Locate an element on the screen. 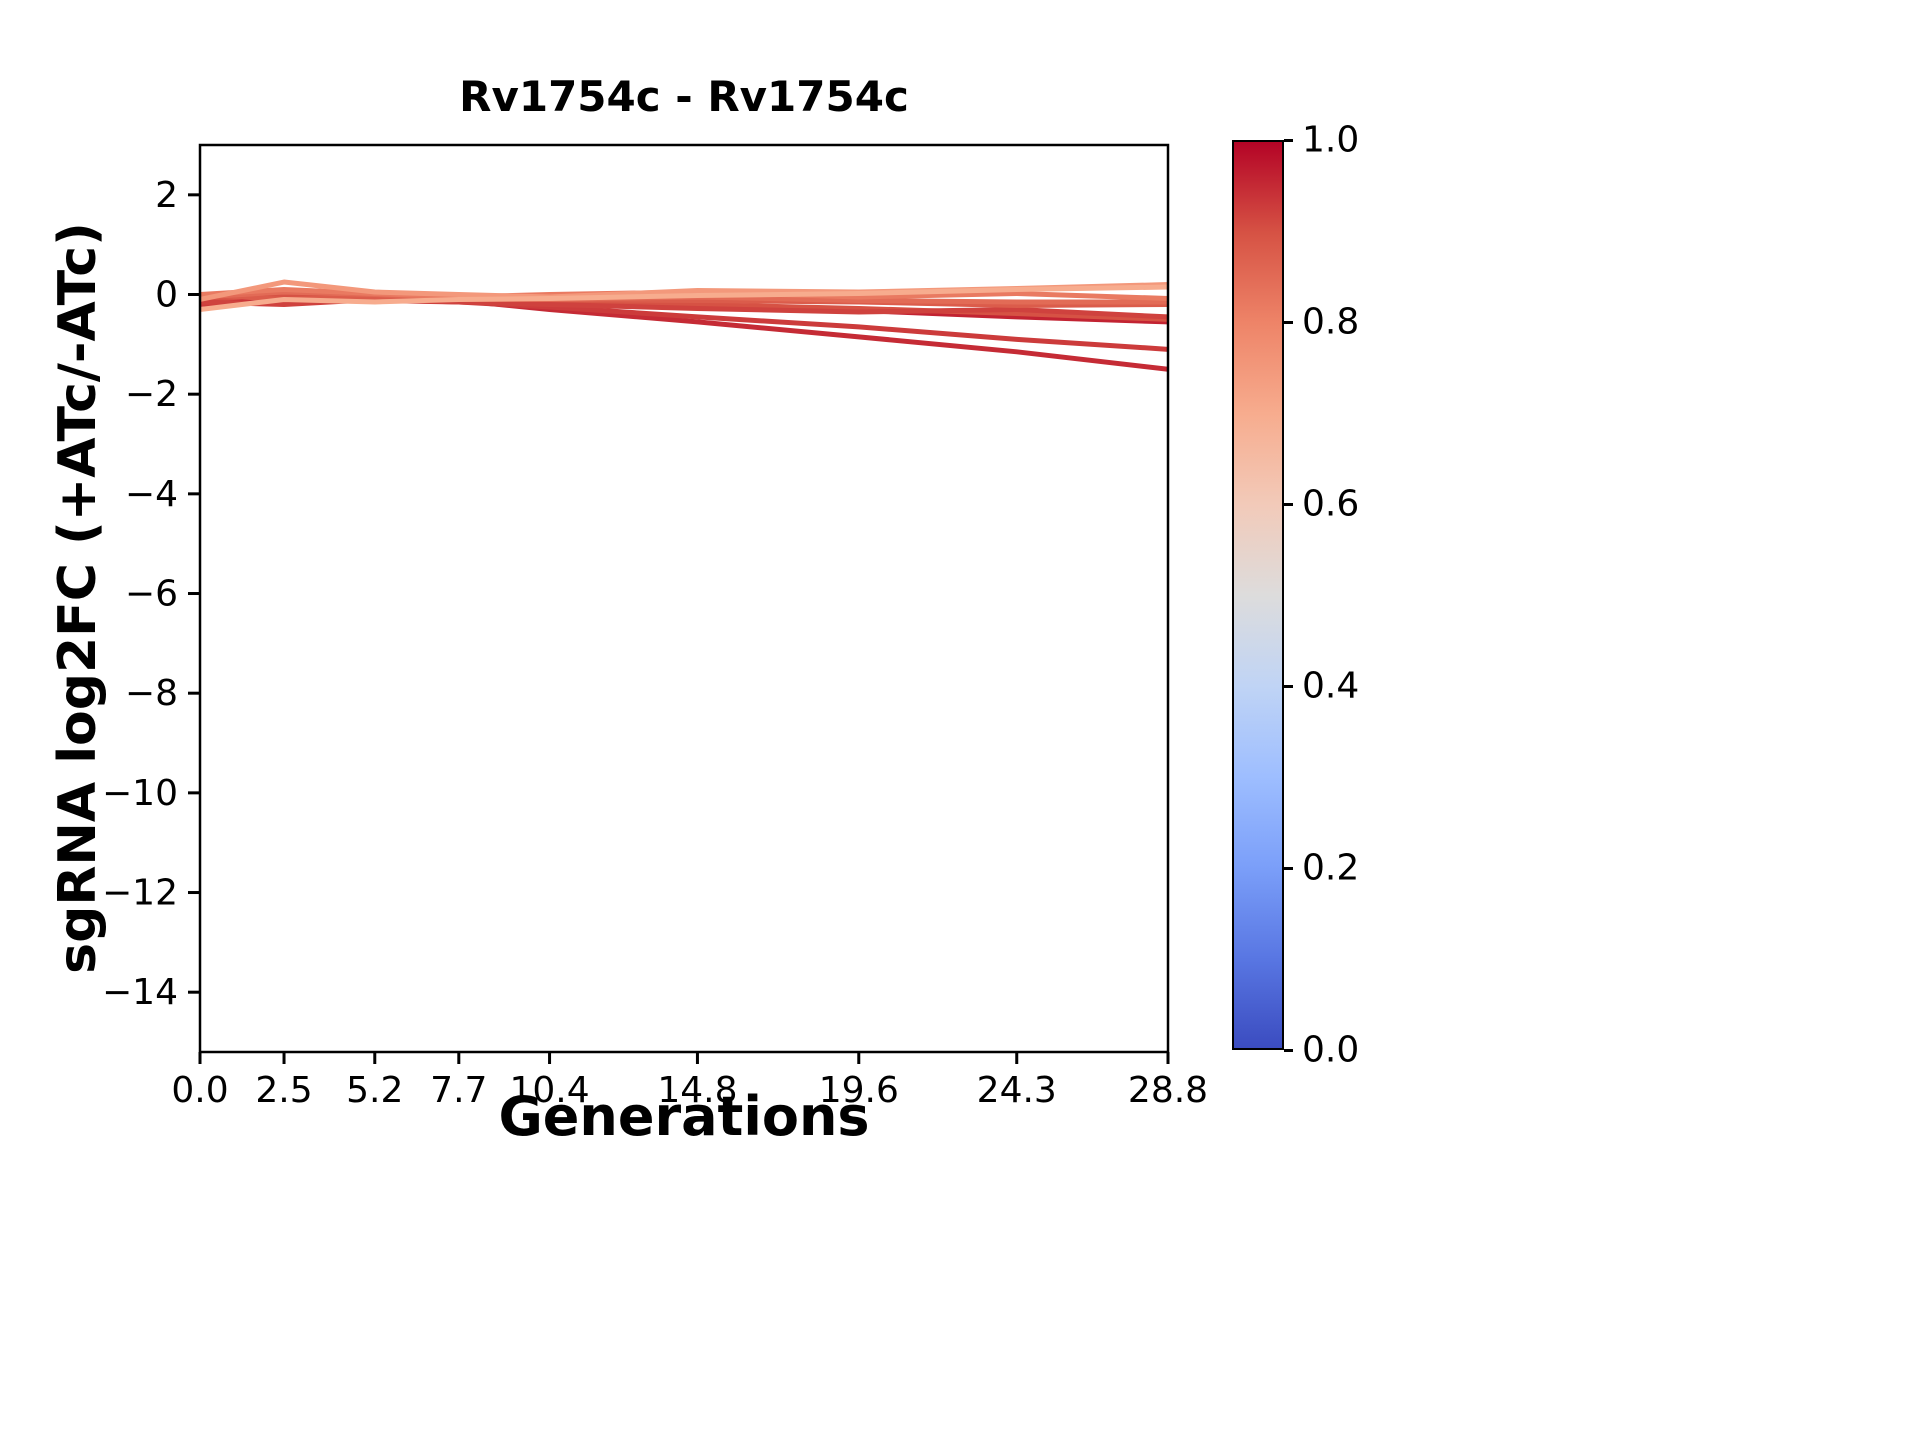 The image size is (1920, 1440). x-tick-label: 2.5 is located at coordinates (283, 1090).